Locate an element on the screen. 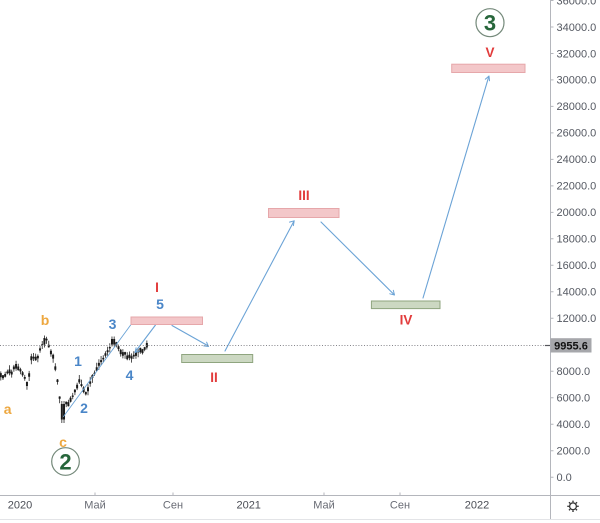 The image size is (600, 523). svg-text: 22000.0 is located at coordinates (577, 187).